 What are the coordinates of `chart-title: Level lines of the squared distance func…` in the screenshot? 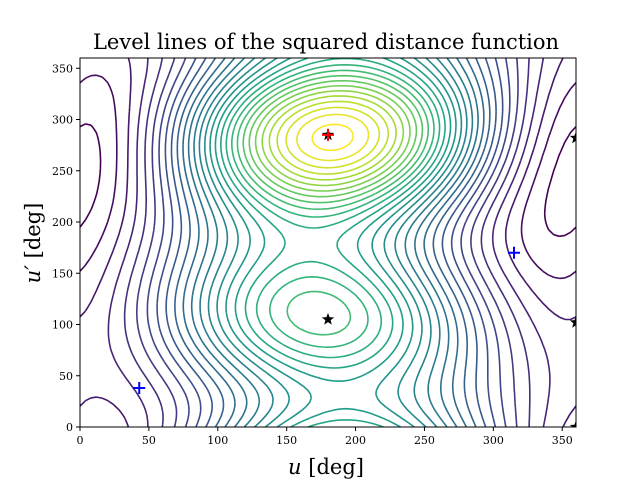 It's located at (326, 42).